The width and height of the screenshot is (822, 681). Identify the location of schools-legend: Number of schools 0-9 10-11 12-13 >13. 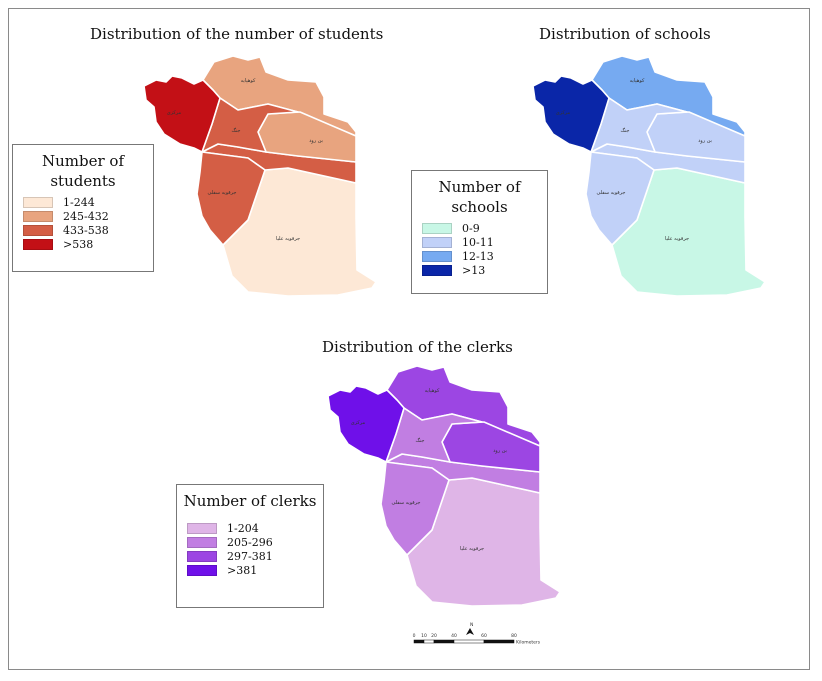
(479, 232).